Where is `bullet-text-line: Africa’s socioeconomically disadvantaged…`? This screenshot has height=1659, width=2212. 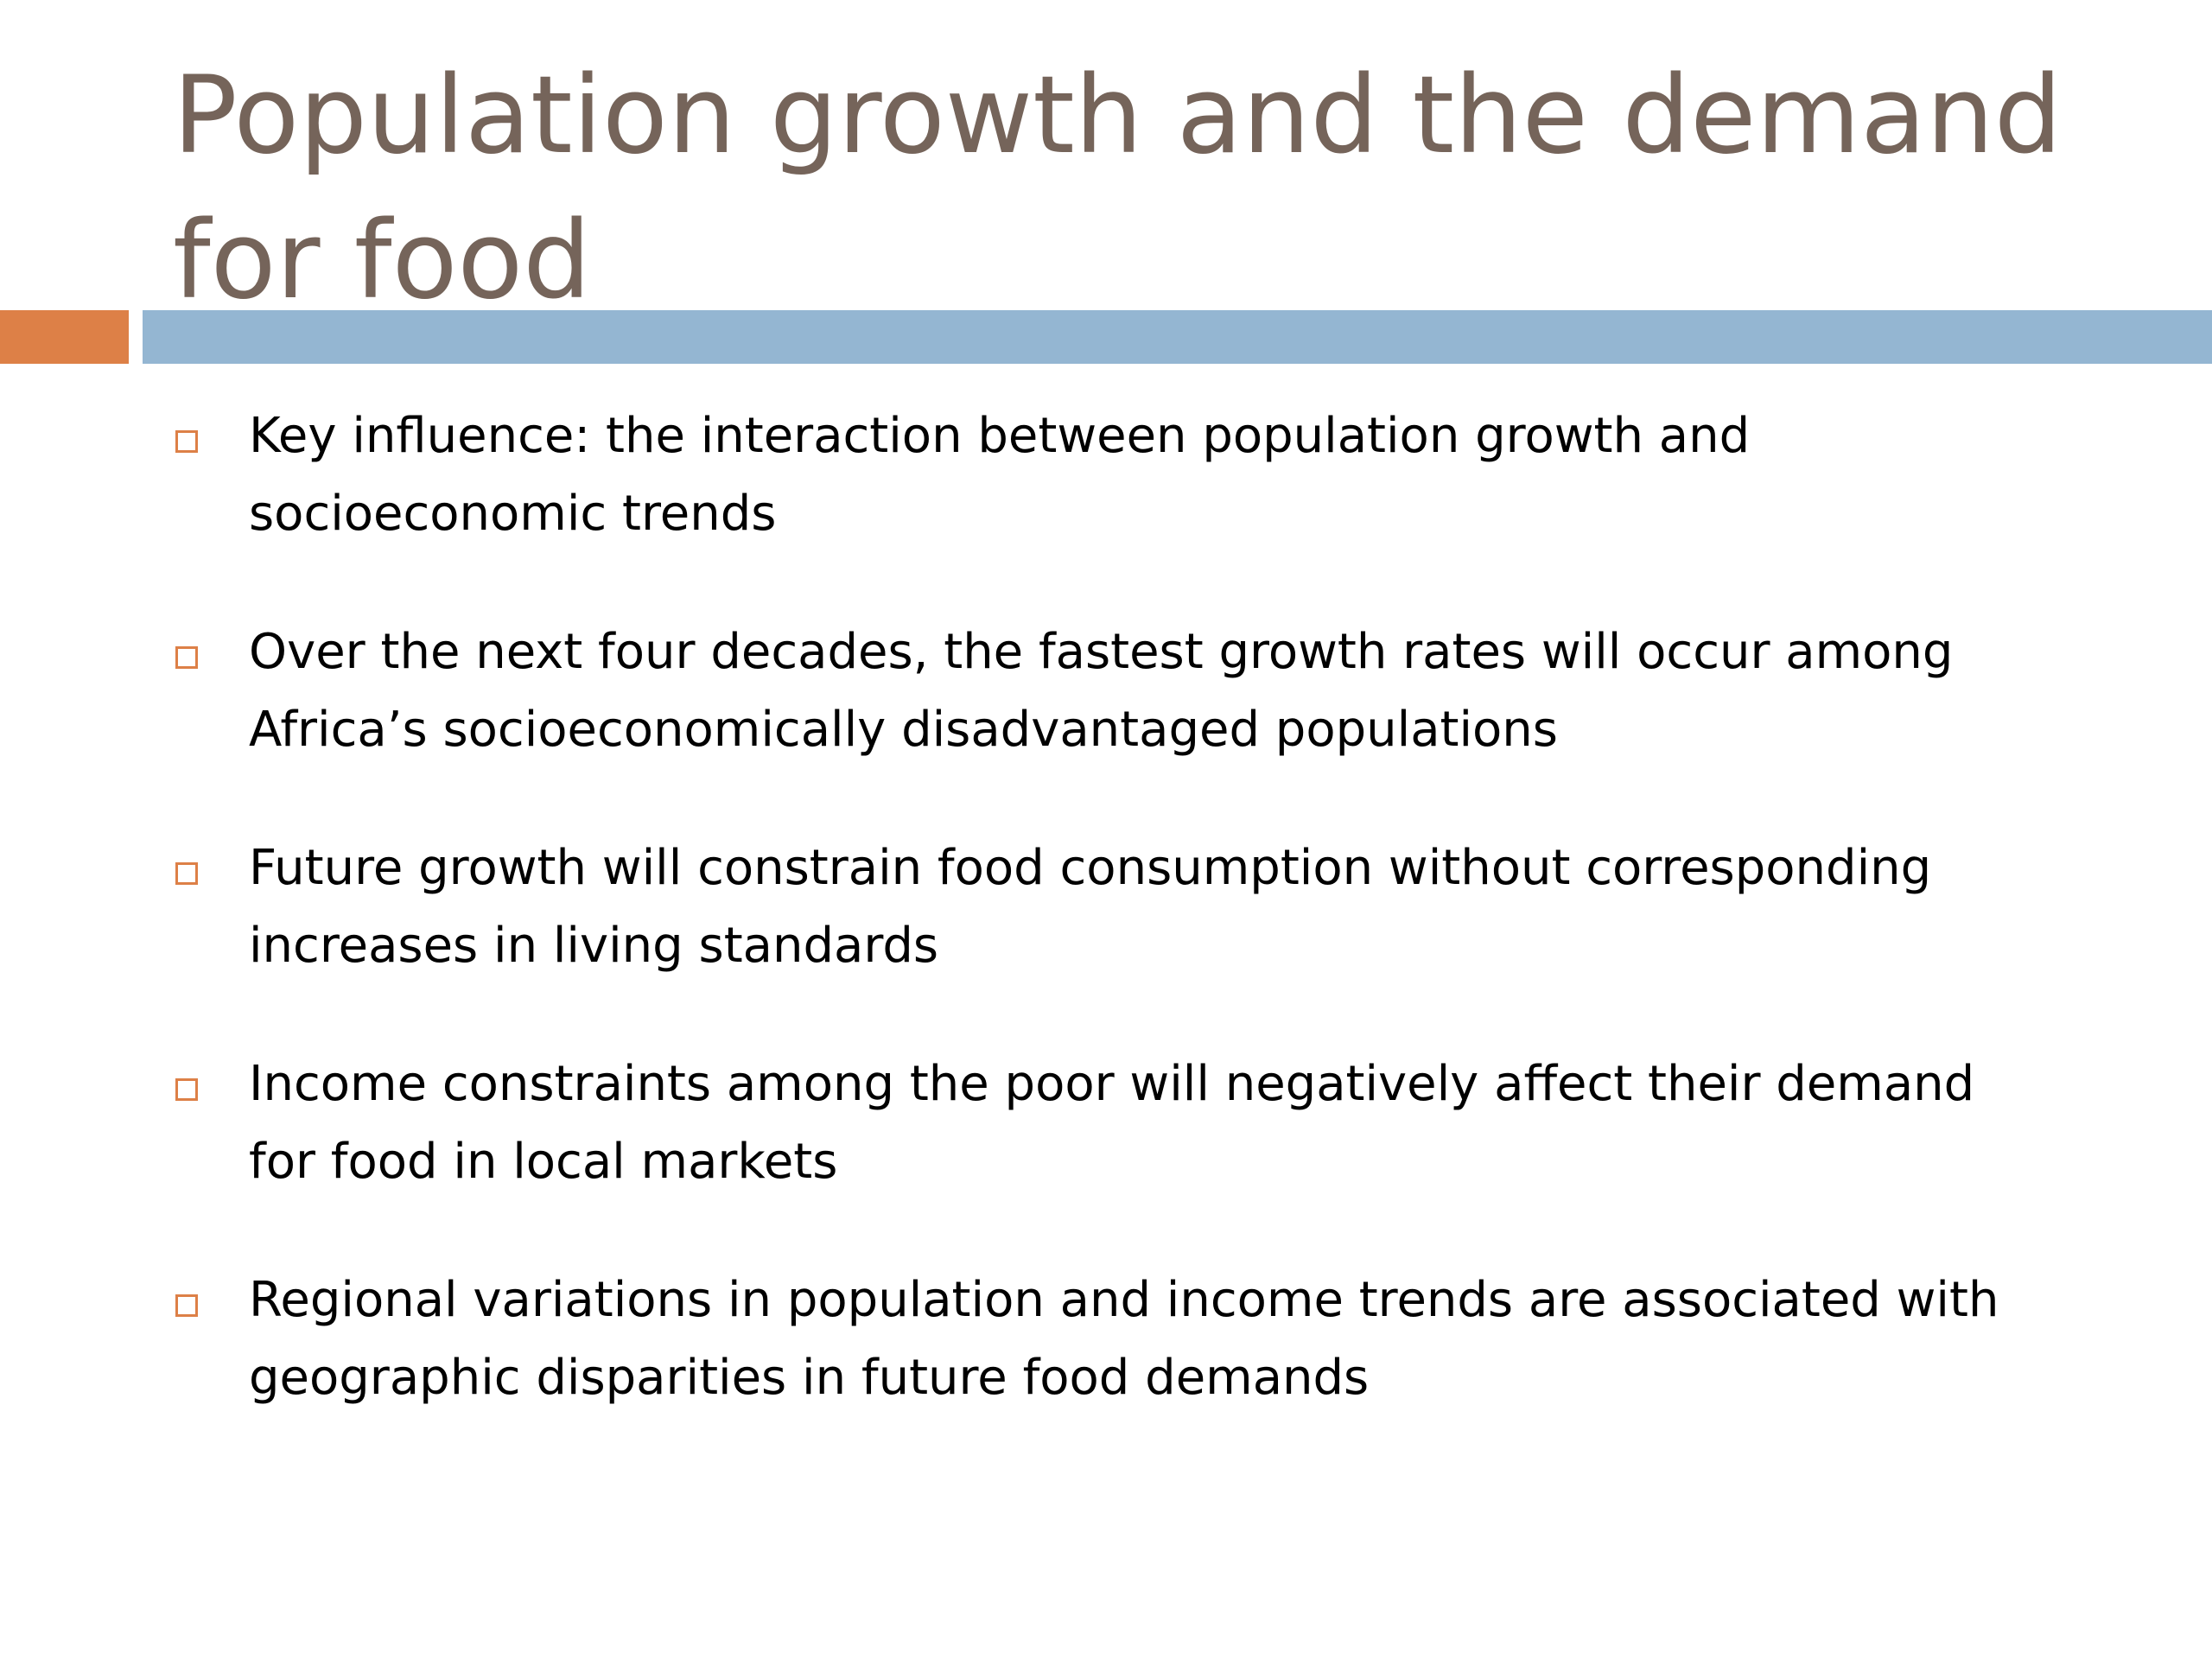 bullet-text-line: Africa’s socioeconomically disadvantaged… is located at coordinates (903, 730).